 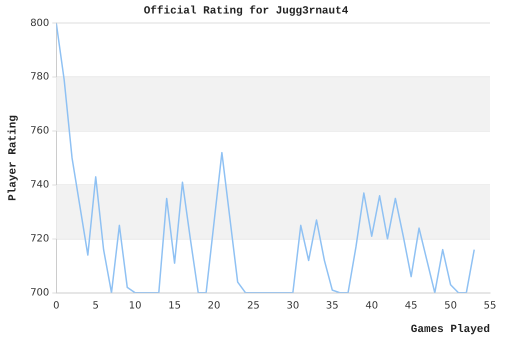 What do you see at coordinates (40, 185) in the screenshot?
I see `y-tick-label: 740` at bounding box center [40, 185].